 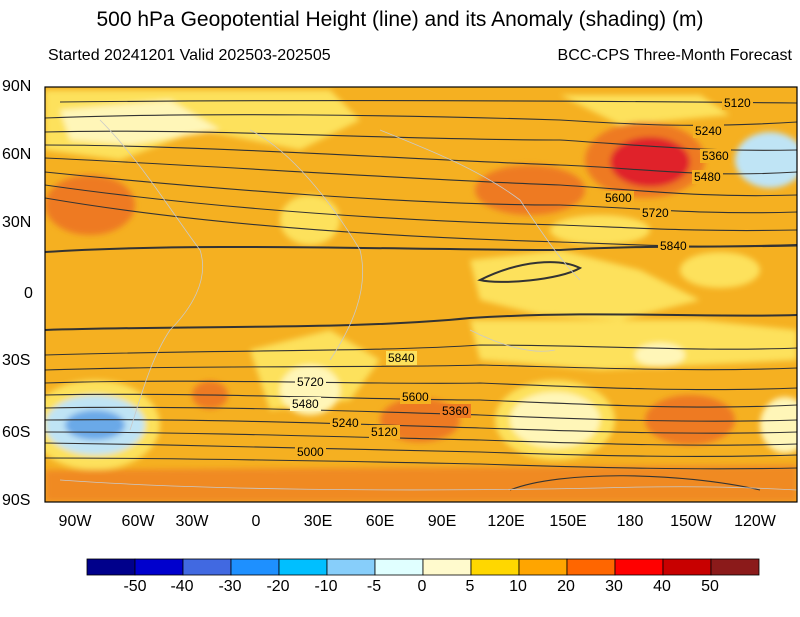 I want to click on colorbar-label: 50, so click(x=710, y=586).